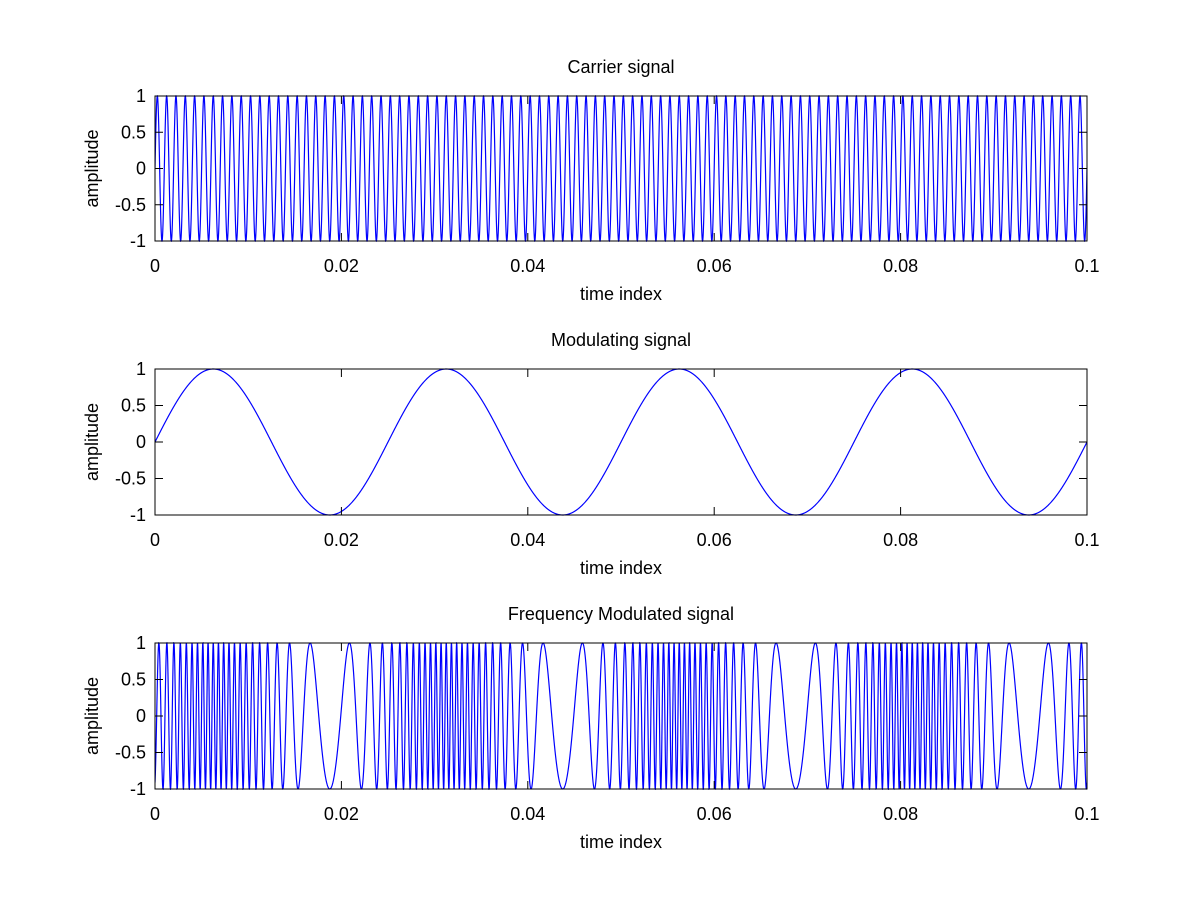 The height and width of the screenshot is (900, 1200). What do you see at coordinates (620, 67) in the screenshot?
I see `chart-title: Carrier signal` at bounding box center [620, 67].